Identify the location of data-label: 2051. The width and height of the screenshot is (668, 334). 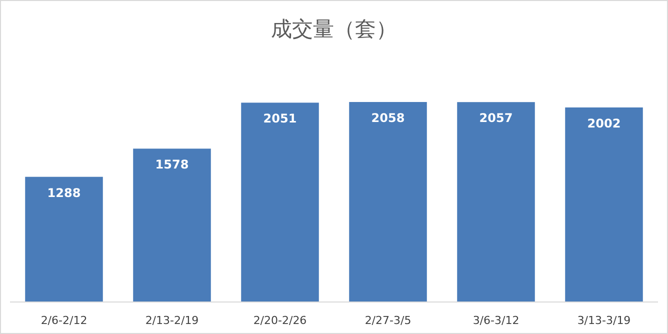
(280, 119).